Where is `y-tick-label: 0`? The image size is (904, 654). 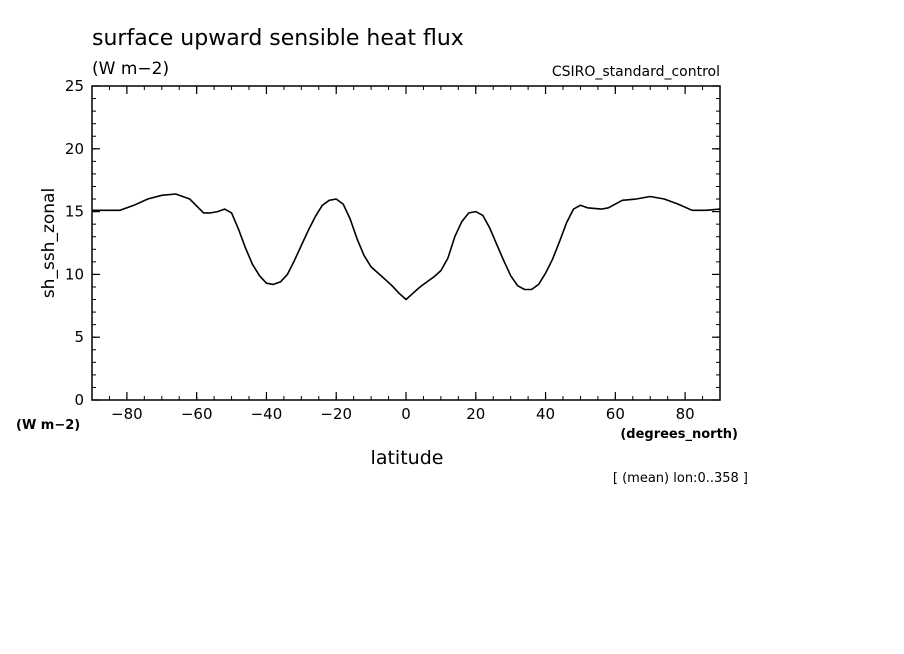 y-tick-label: 0 is located at coordinates (79, 400).